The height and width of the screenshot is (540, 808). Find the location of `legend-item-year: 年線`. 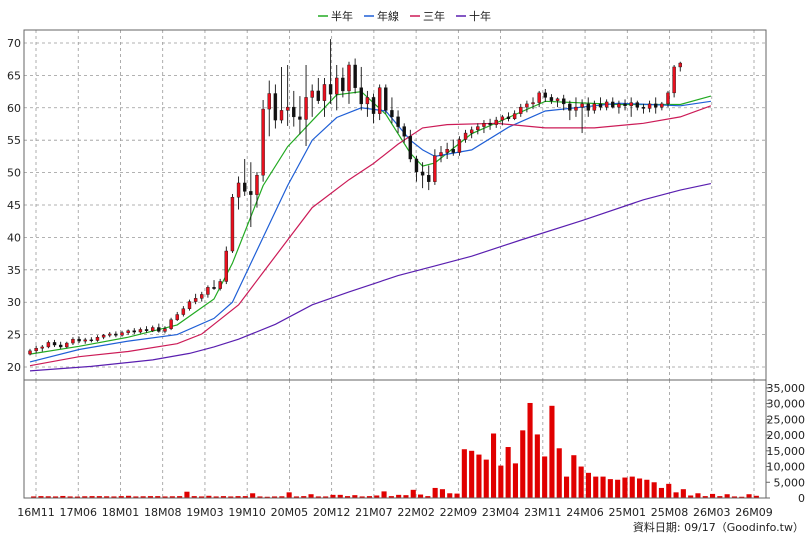

legend-item-year: 年線 is located at coordinates (381, 16).